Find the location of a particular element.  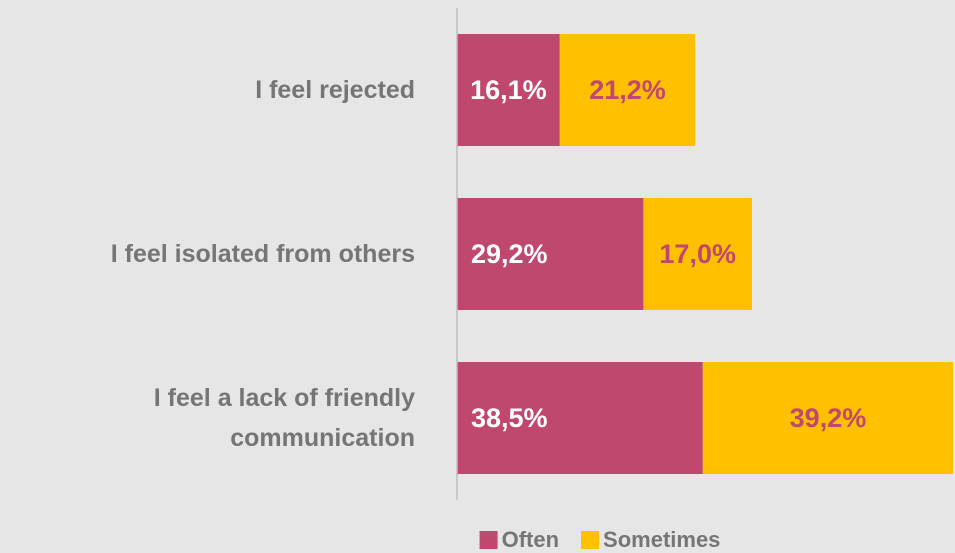

legend-label: Sometimes is located at coordinates (661, 539).